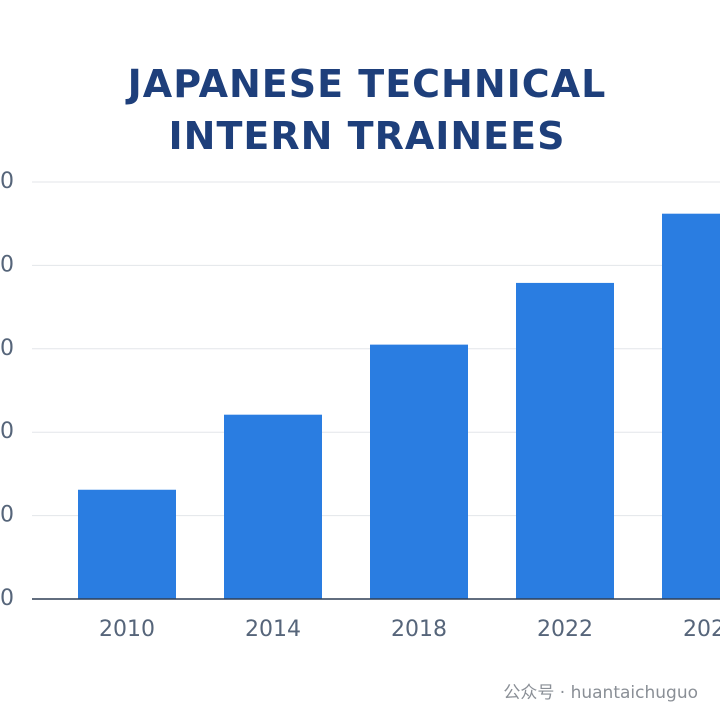 This screenshot has width=720, height=720. I want to click on y-tick-label: 500000, so click(7, 181).